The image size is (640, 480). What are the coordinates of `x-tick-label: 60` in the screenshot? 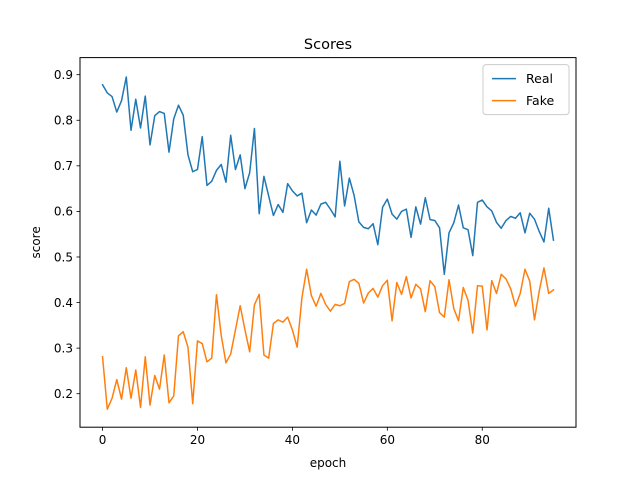 It's located at (387, 440).